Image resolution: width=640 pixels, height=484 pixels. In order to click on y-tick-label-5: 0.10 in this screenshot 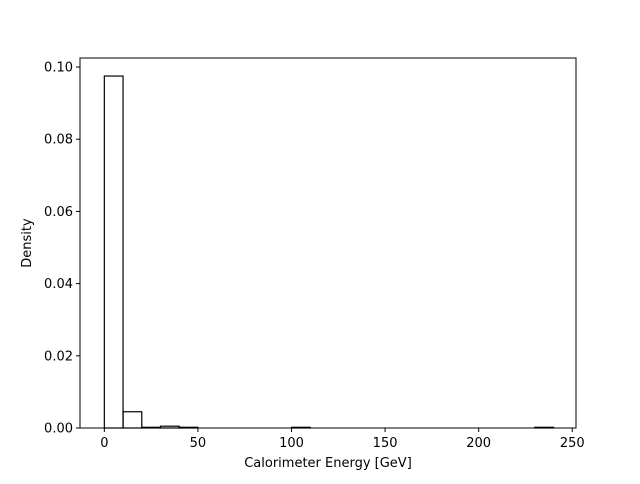, I will do `click(58, 68)`.